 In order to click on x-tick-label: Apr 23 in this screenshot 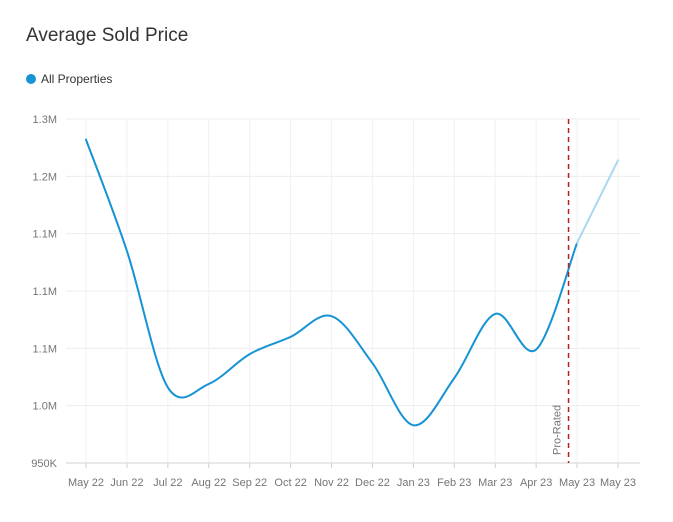, I will do `click(536, 483)`.